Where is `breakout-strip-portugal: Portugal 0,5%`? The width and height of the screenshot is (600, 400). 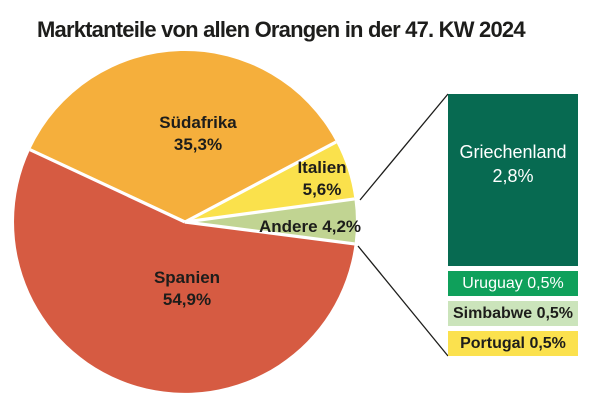 breakout-strip-portugal: Portugal 0,5% is located at coordinates (513, 343).